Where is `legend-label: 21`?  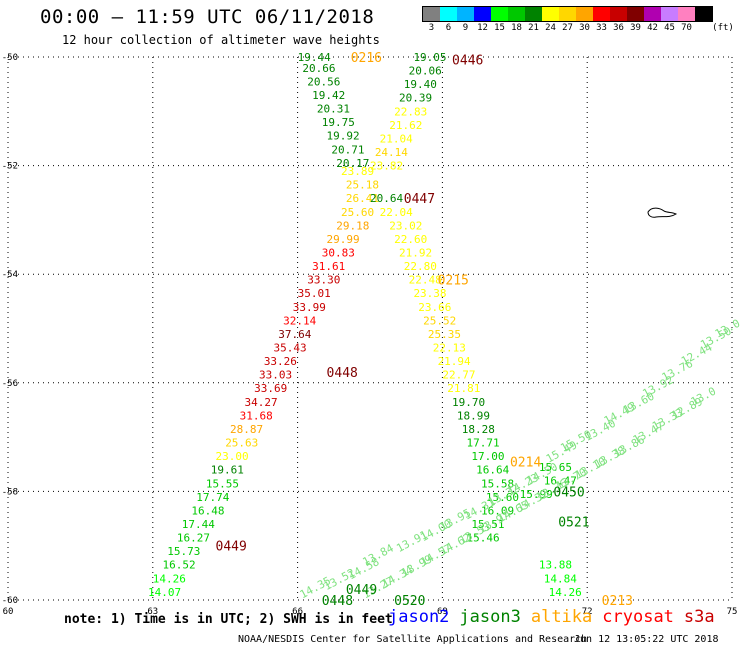
legend-label: 21 is located at coordinates (533, 28).